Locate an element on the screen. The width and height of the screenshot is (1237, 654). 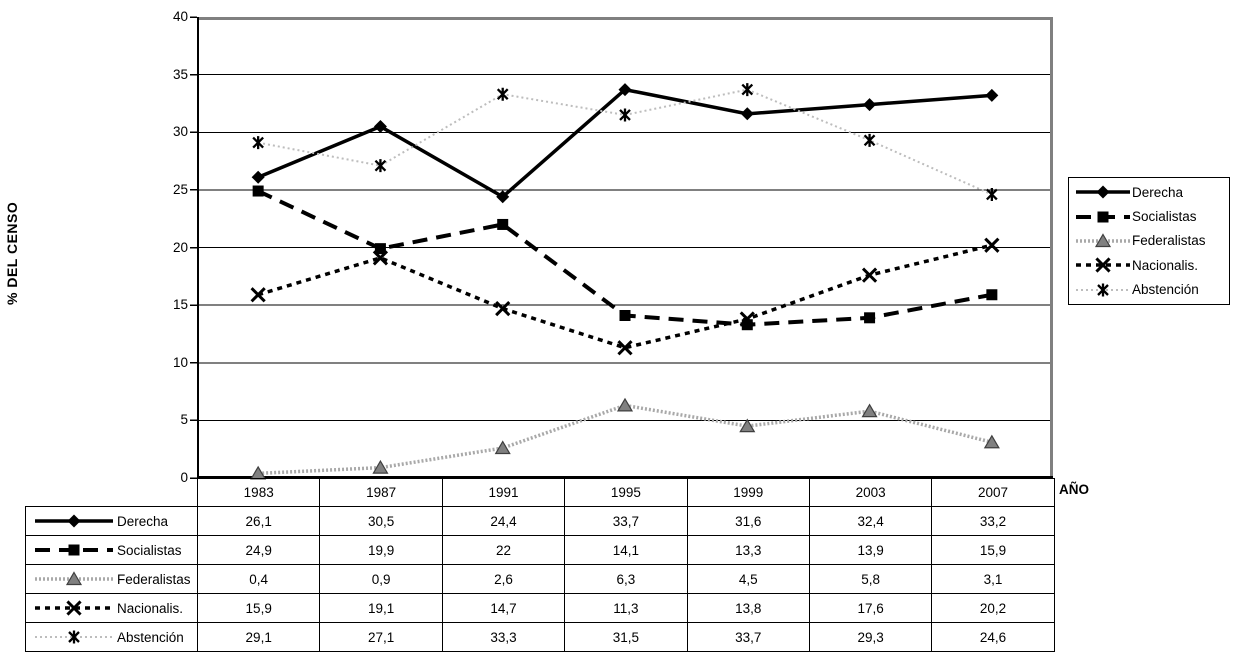
value-cell: 19,1 is located at coordinates (381, 608).